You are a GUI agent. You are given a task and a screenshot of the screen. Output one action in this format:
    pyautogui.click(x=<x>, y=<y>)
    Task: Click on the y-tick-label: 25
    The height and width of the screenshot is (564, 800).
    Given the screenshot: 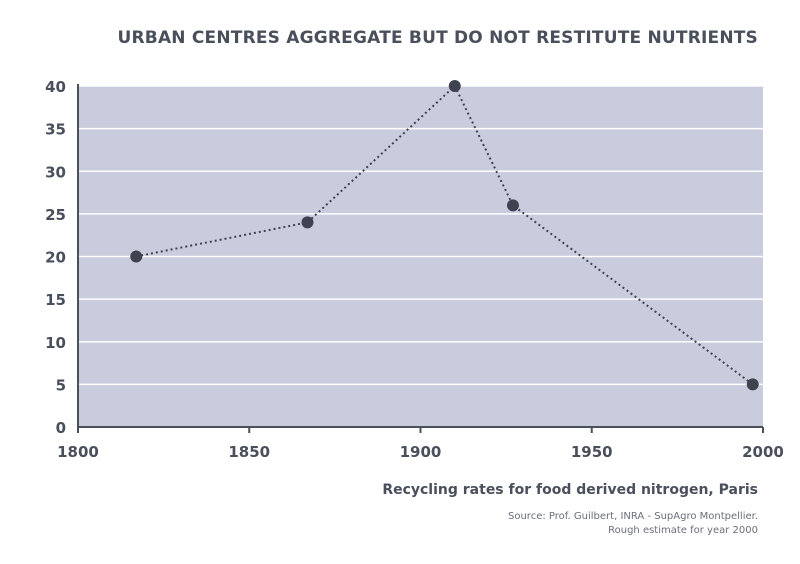 What is the action you would take?
    pyautogui.click(x=55, y=215)
    